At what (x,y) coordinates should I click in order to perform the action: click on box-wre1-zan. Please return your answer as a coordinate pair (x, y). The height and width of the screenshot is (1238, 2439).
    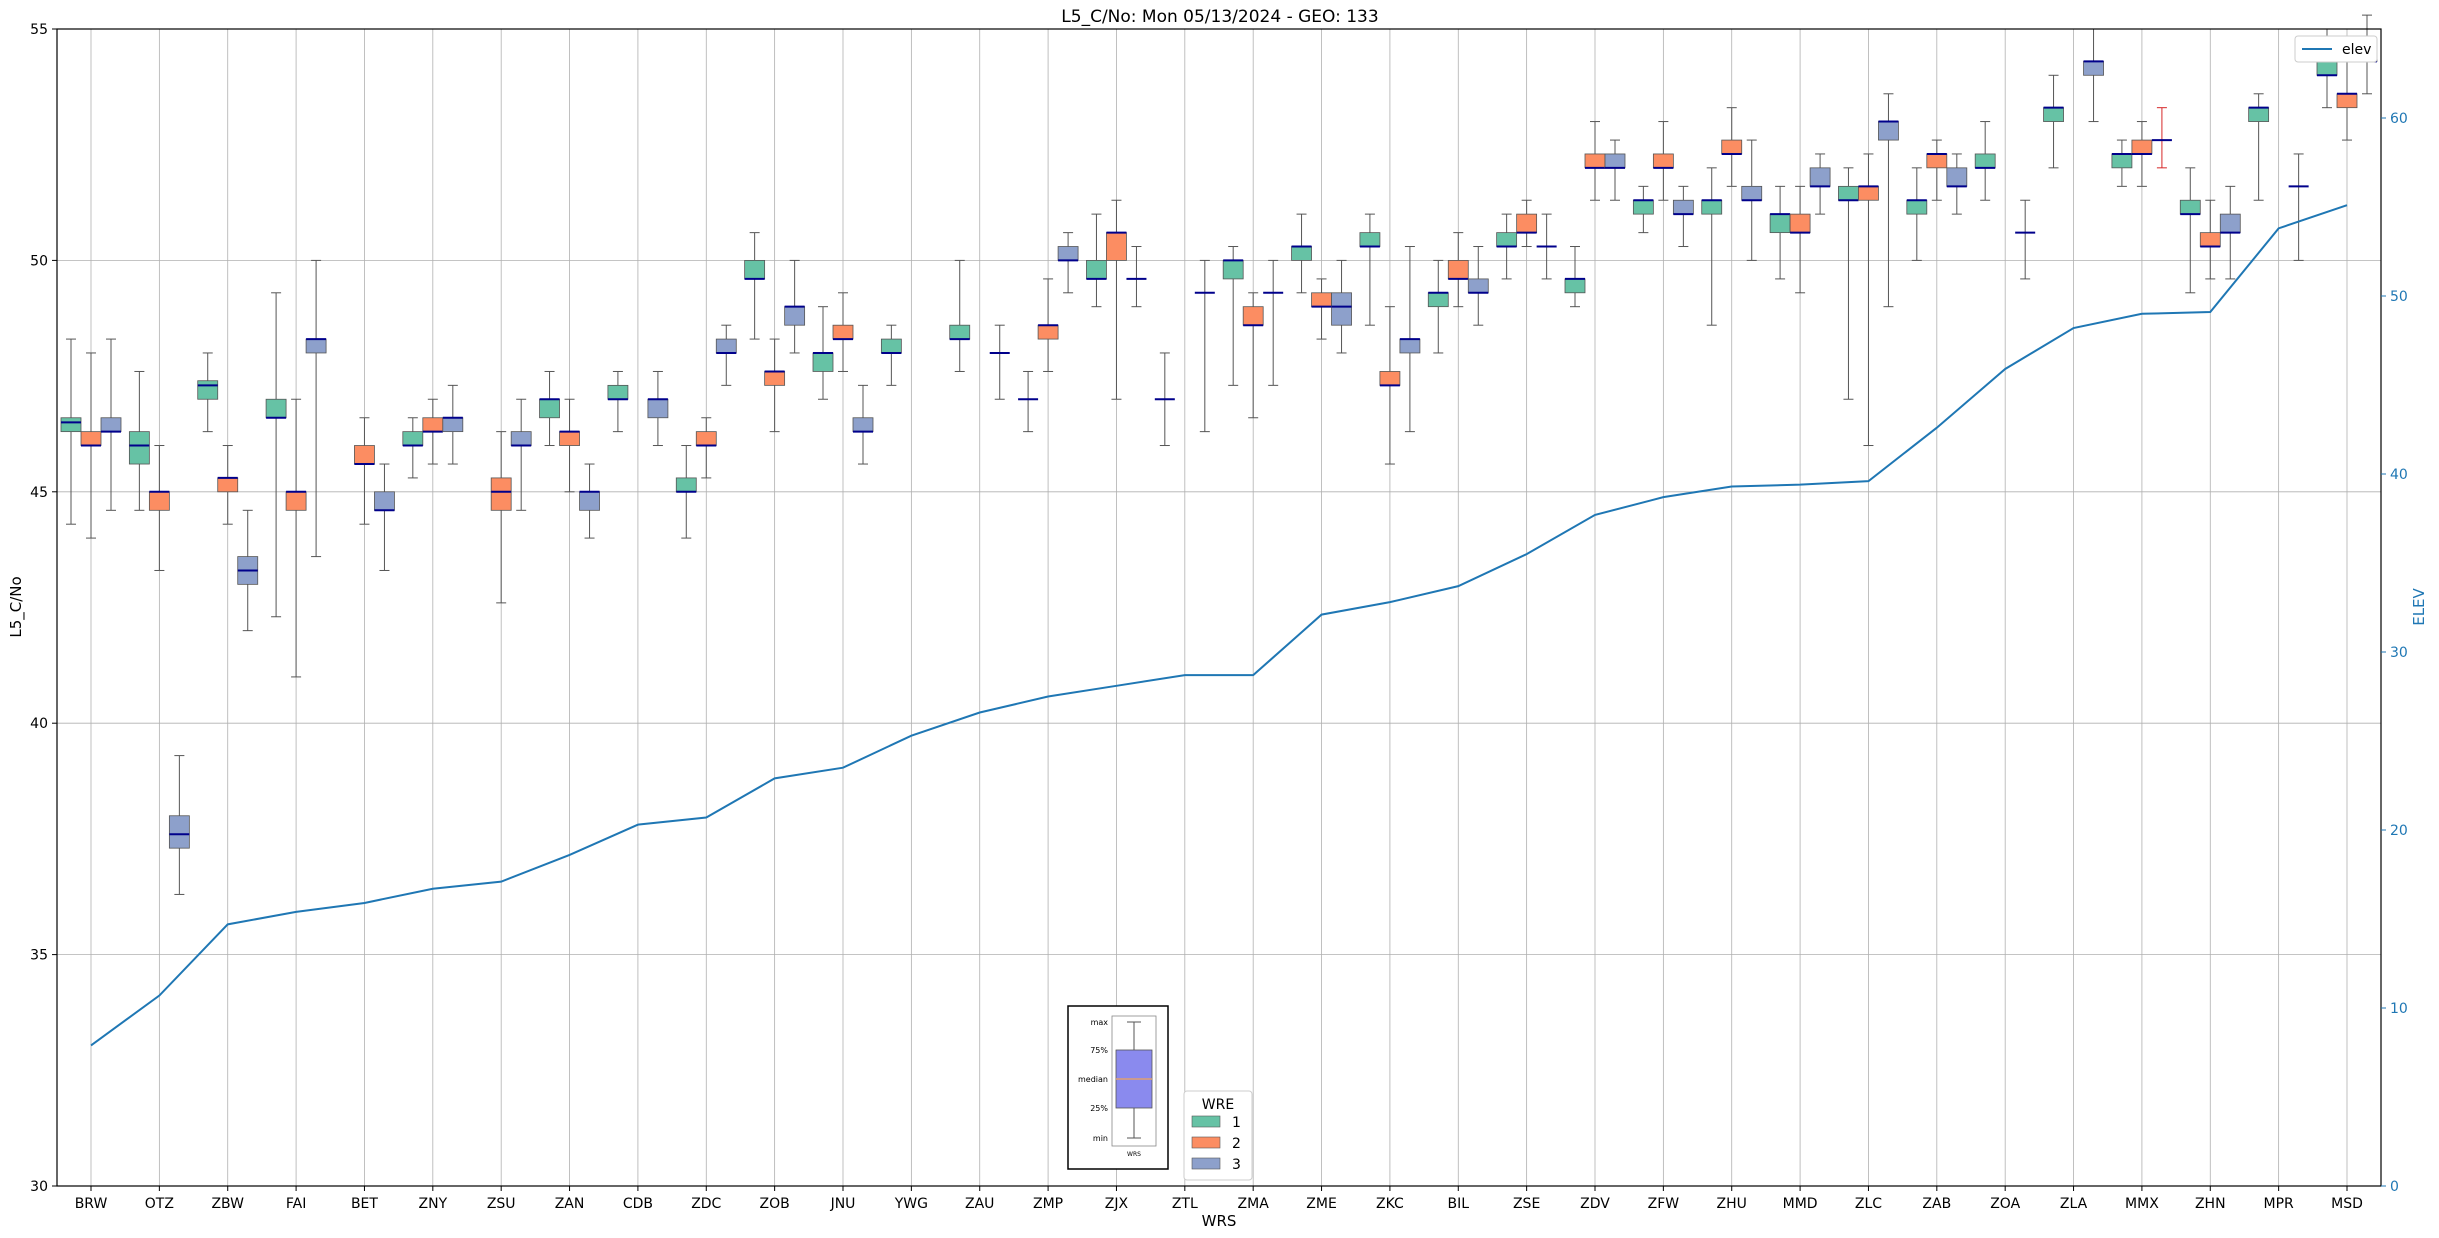
    Looking at the image, I should click on (549, 408).